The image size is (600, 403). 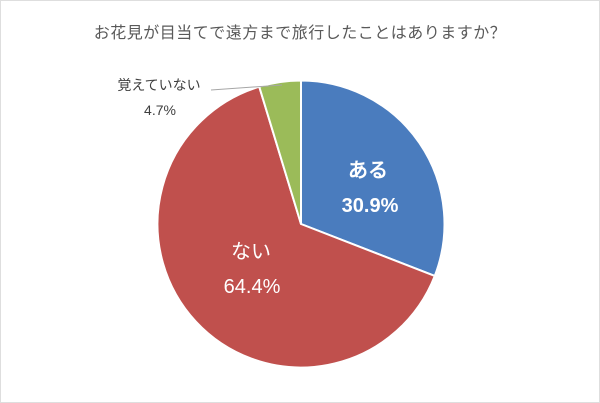 I want to click on slice-pct-1: 64.4%, so click(x=252, y=287).